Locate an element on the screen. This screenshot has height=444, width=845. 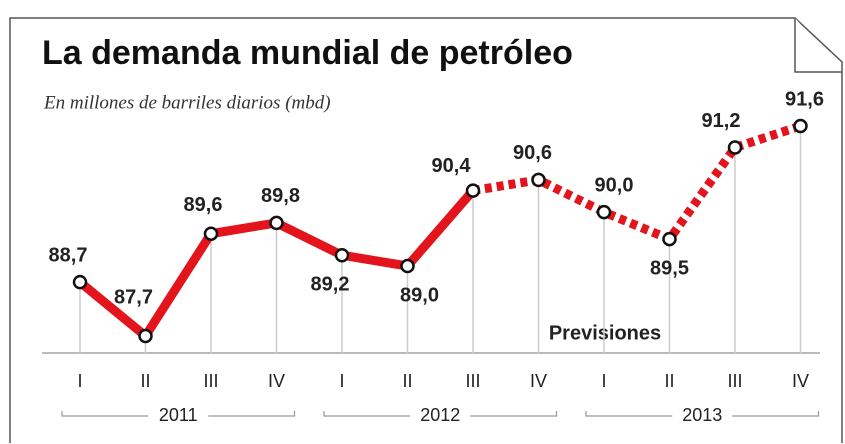
data-label: 90,4 is located at coordinates (452, 166).